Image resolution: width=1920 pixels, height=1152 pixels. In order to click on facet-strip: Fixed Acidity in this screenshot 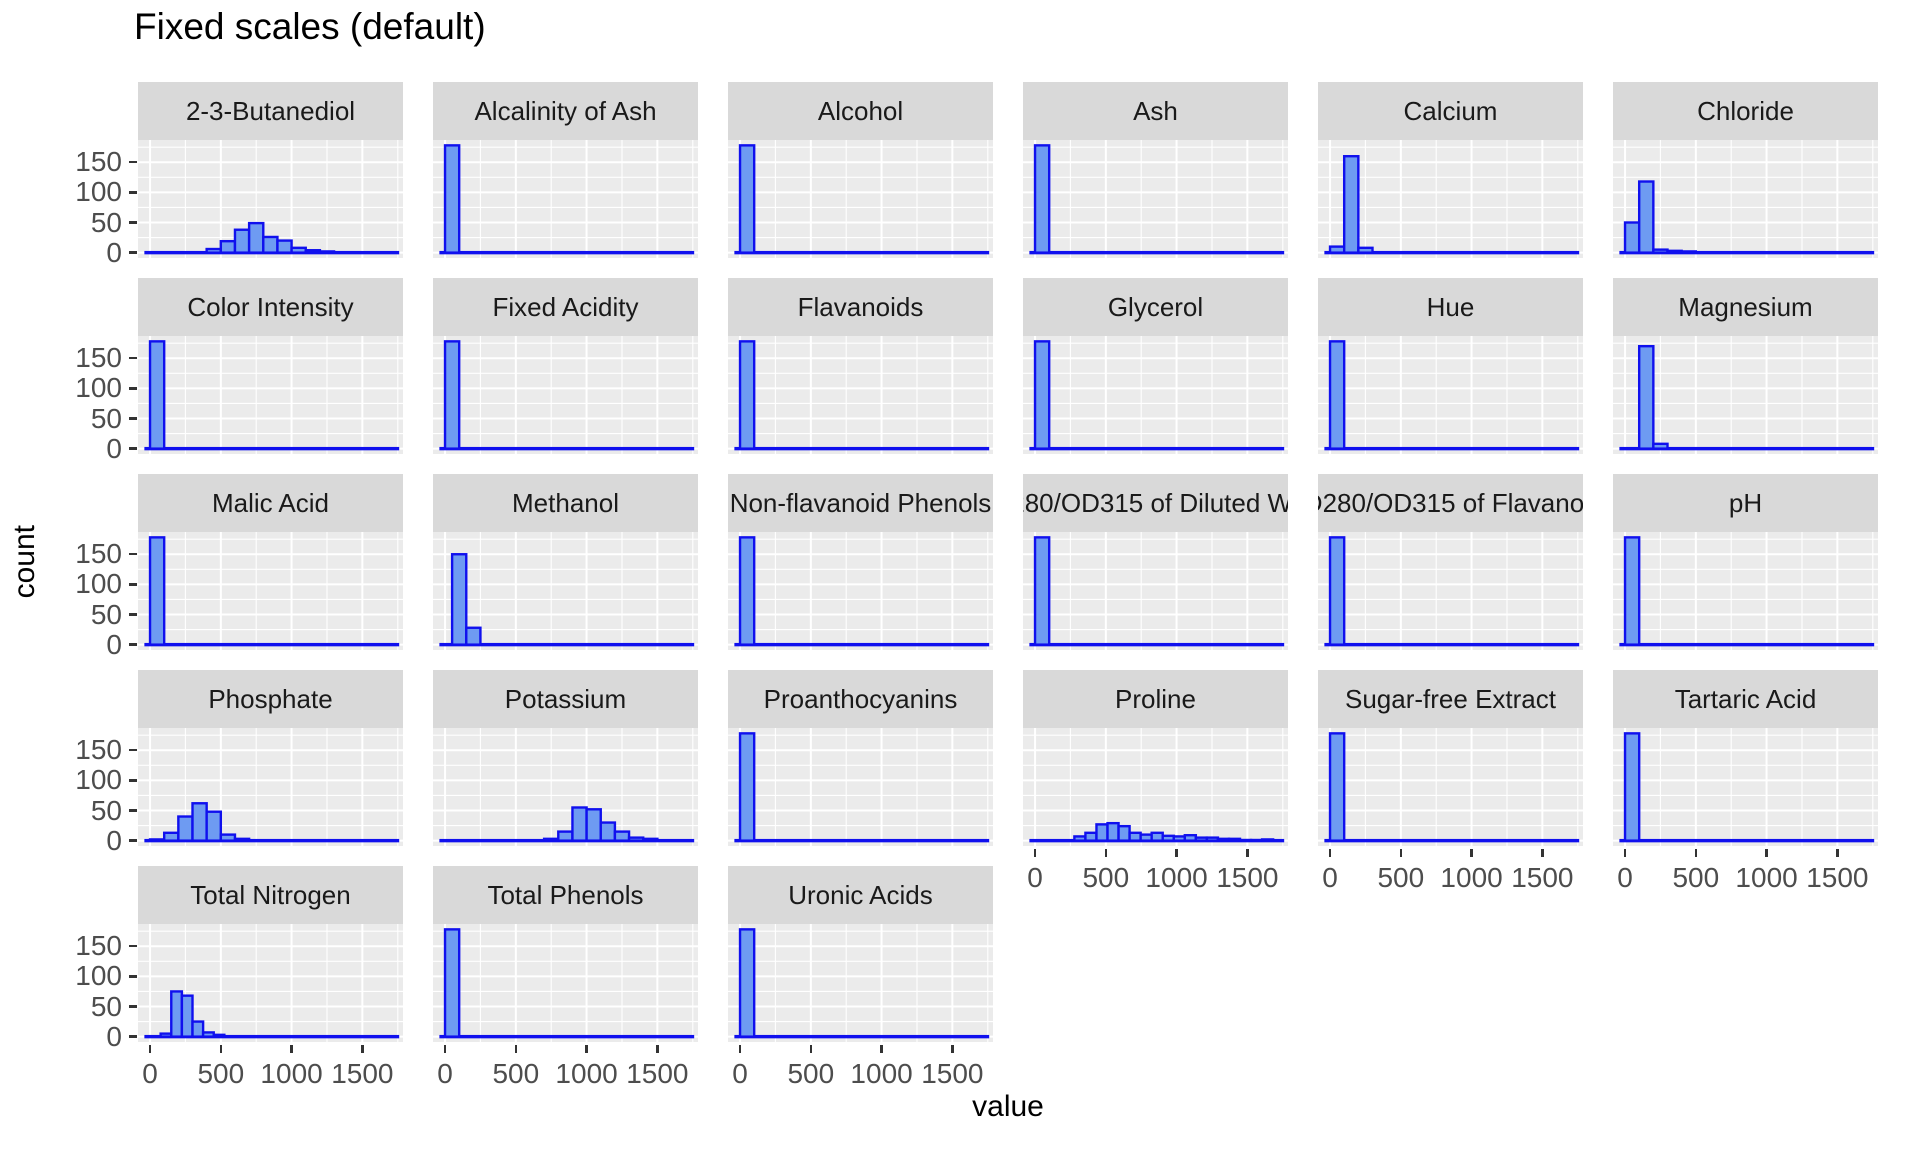, I will do `click(565, 307)`.